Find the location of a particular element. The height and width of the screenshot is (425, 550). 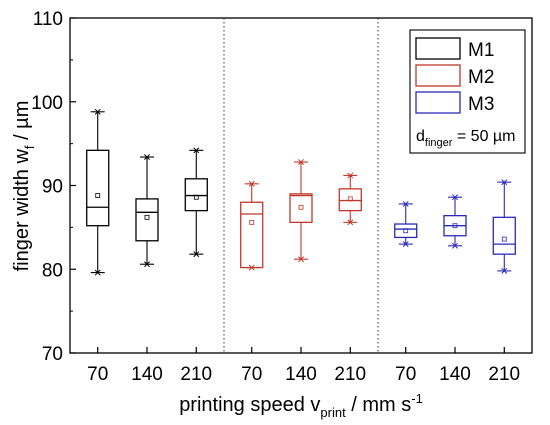

y-tick-label-1: 80 is located at coordinates (52, 270).